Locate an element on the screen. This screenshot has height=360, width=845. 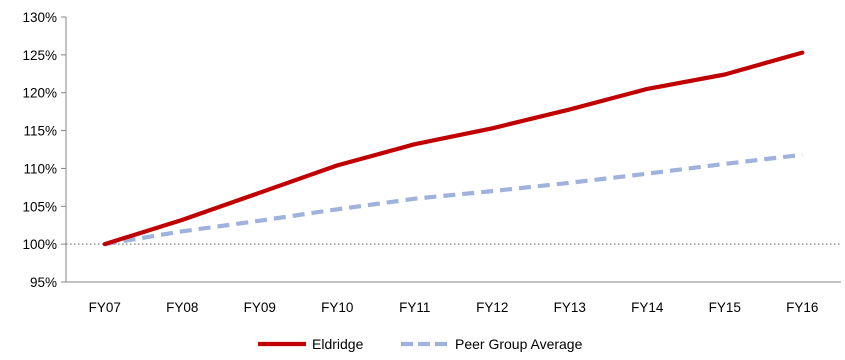
legend-label: Eldridge is located at coordinates (338, 344).